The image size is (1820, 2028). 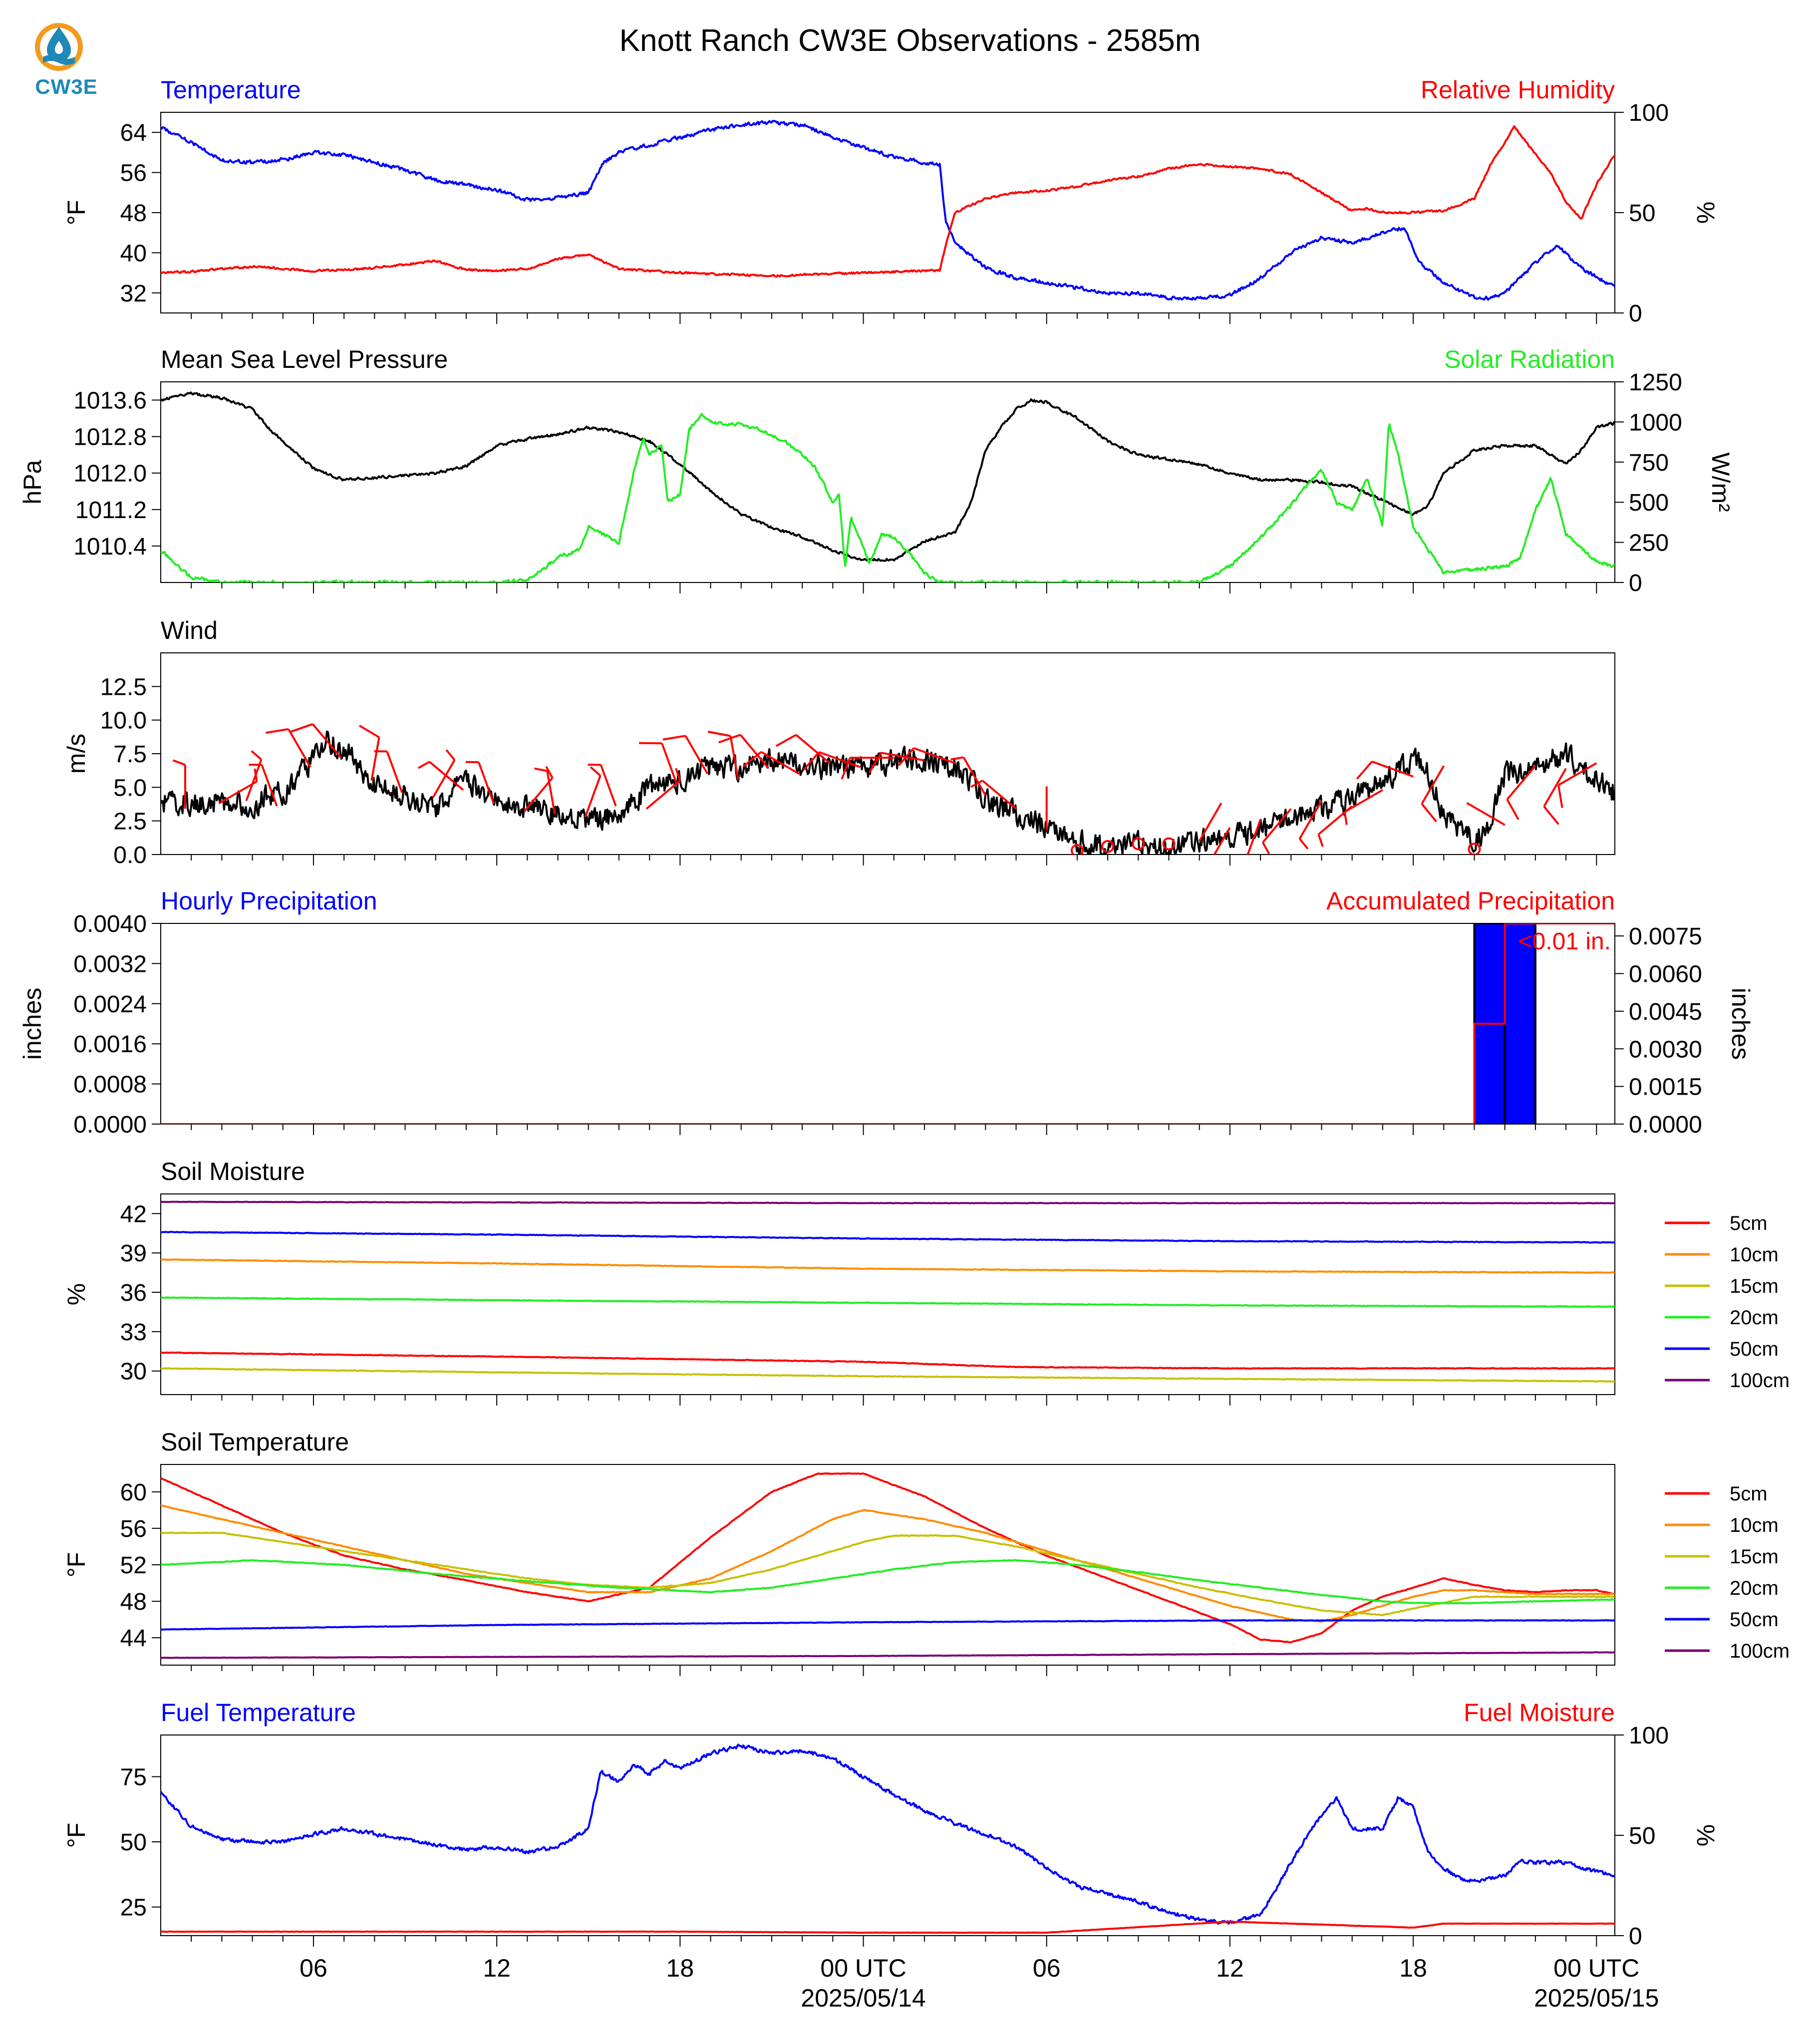 What do you see at coordinates (1655, 422) in the screenshot?
I see `y-right-tick-label: 1000` at bounding box center [1655, 422].